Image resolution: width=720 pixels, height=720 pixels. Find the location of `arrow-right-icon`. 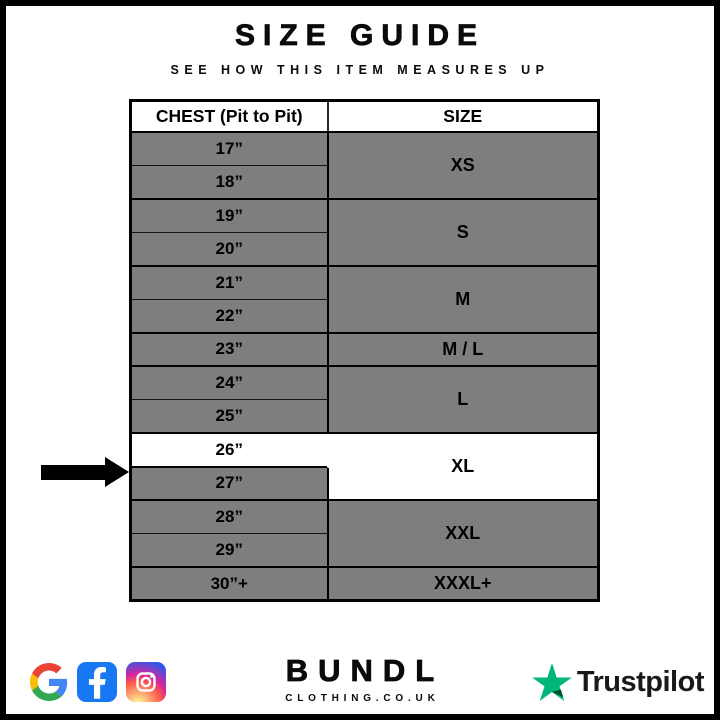

arrow-right-icon is located at coordinates (85, 472).